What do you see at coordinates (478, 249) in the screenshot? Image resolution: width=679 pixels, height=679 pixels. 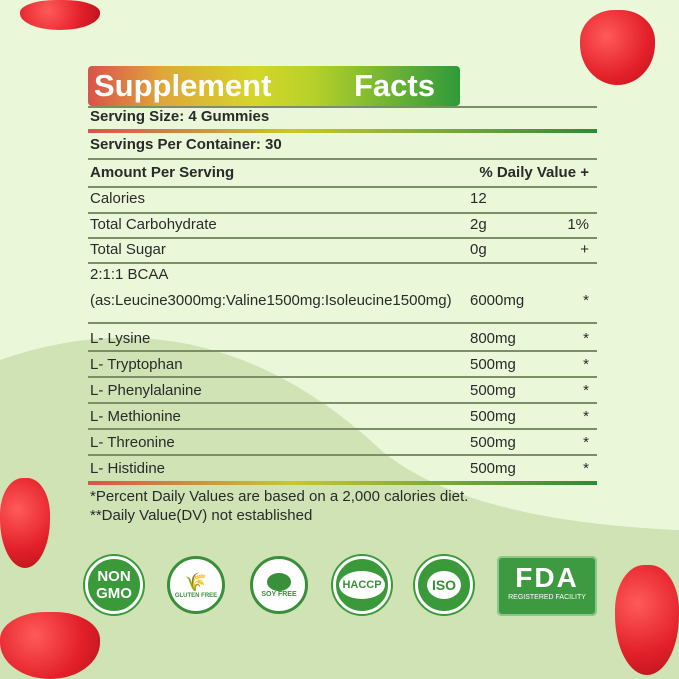 I see `nutrient-amount: 0g` at bounding box center [478, 249].